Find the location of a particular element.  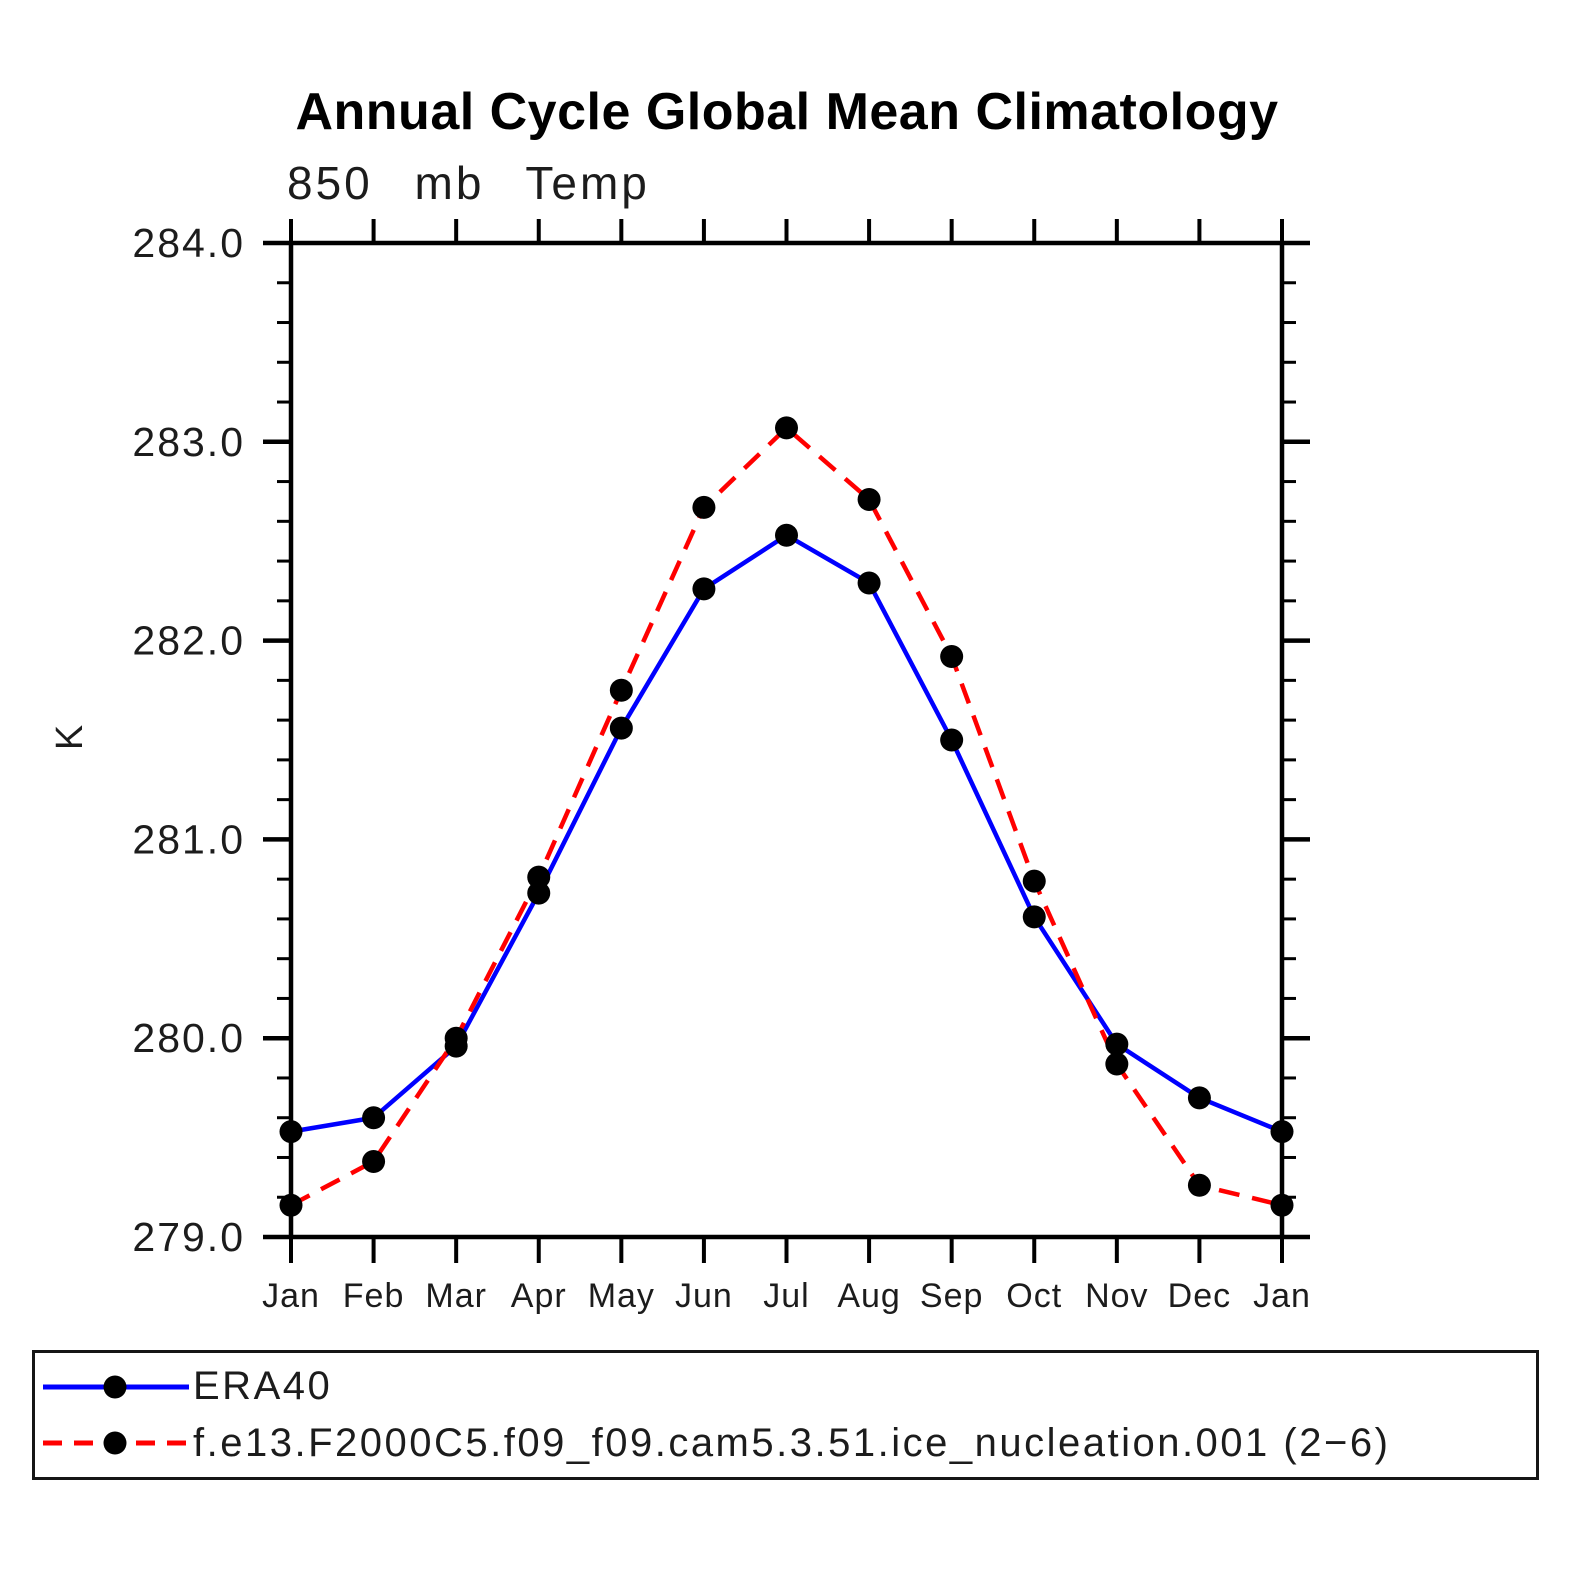

x-tick-label: Dec is located at coordinates (1199, 1296).